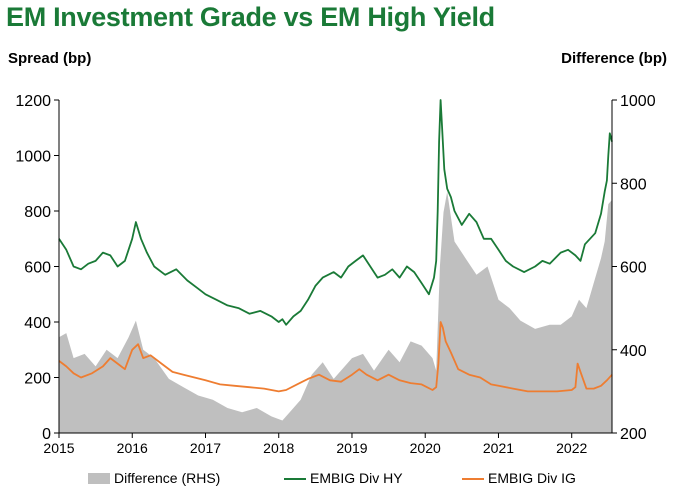 The image size is (675, 496). Describe the element at coordinates (633, 184) in the screenshot. I see `y-tick-label-right: 800` at that location.